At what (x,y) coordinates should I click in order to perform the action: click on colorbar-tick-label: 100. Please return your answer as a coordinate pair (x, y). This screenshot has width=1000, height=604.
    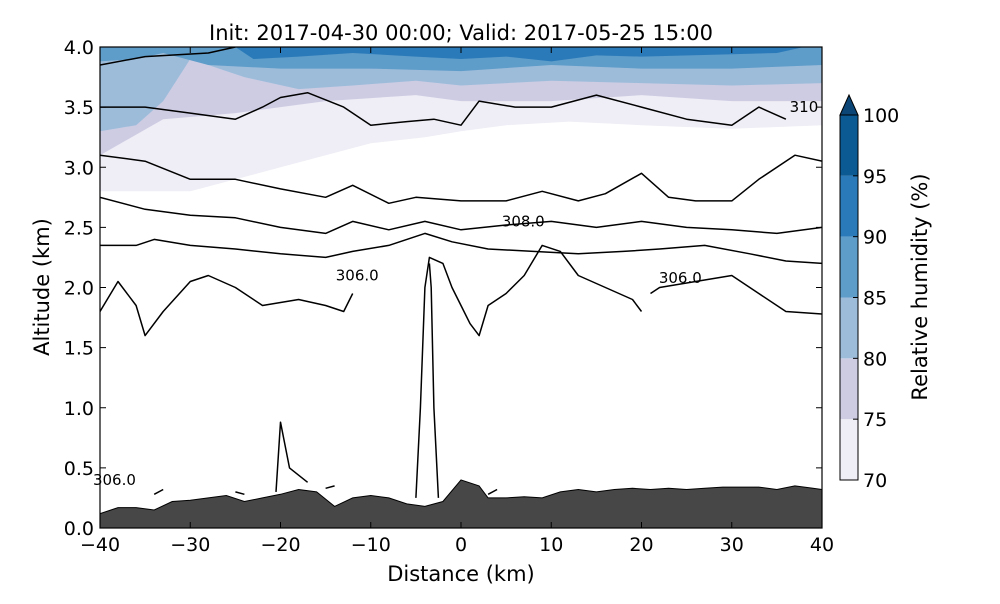
    Looking at the image, I should click on (881, 116).